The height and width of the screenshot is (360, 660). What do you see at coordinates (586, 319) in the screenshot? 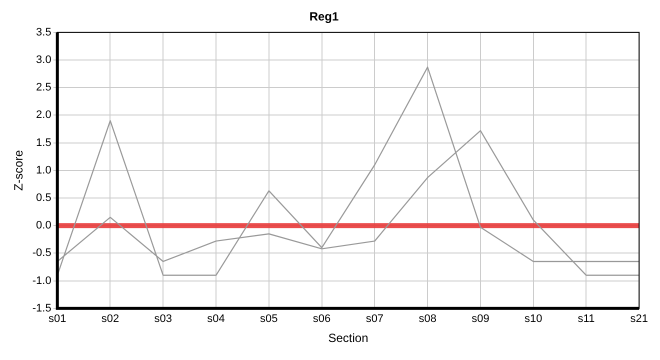
I see `x-tick-label: s11` at bounding box center [586, 319].